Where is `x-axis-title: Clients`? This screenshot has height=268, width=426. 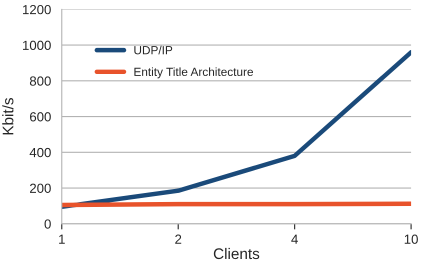
x-axis-title: Clients is located at coordinates (237, 254).